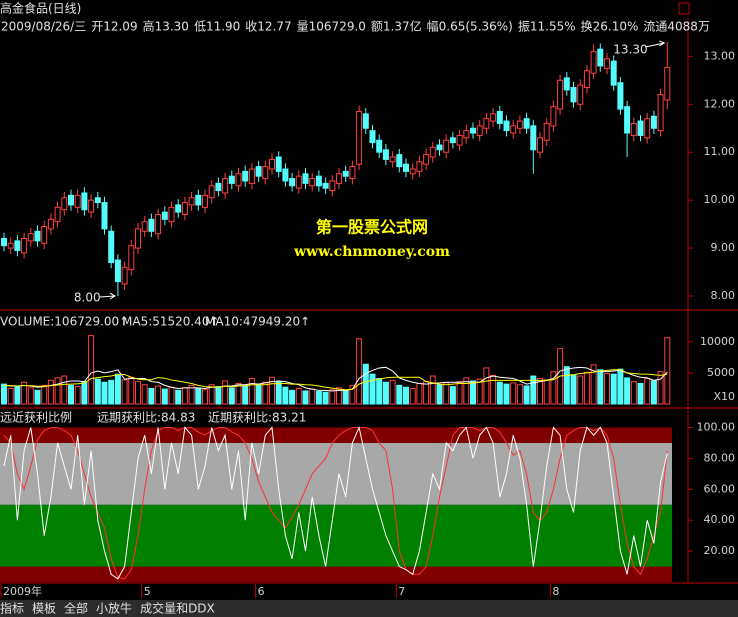 This screenshot has width=738, height=617. I want to click on legend-entry: VOLUME:106729.00↑, so click(64, 322).